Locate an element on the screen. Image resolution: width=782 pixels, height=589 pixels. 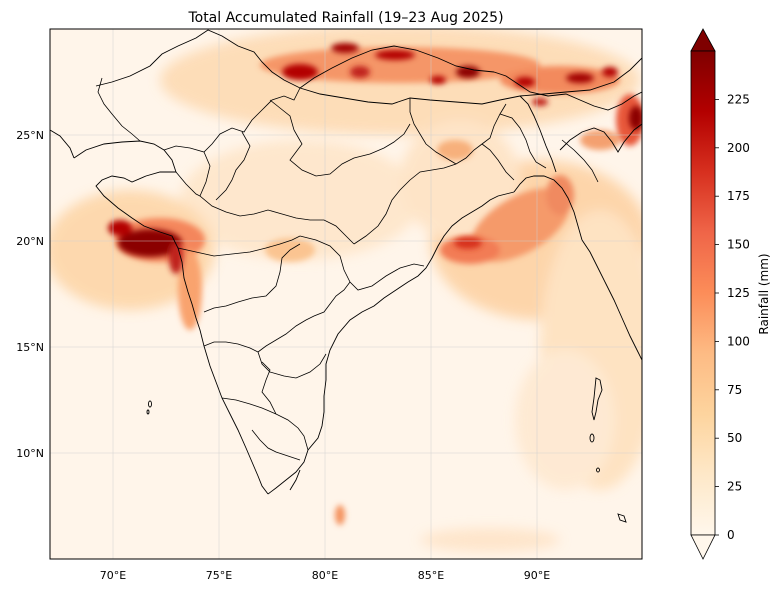
colorbar-label: Rainfall (mm) is located at coordinates (764, 293).